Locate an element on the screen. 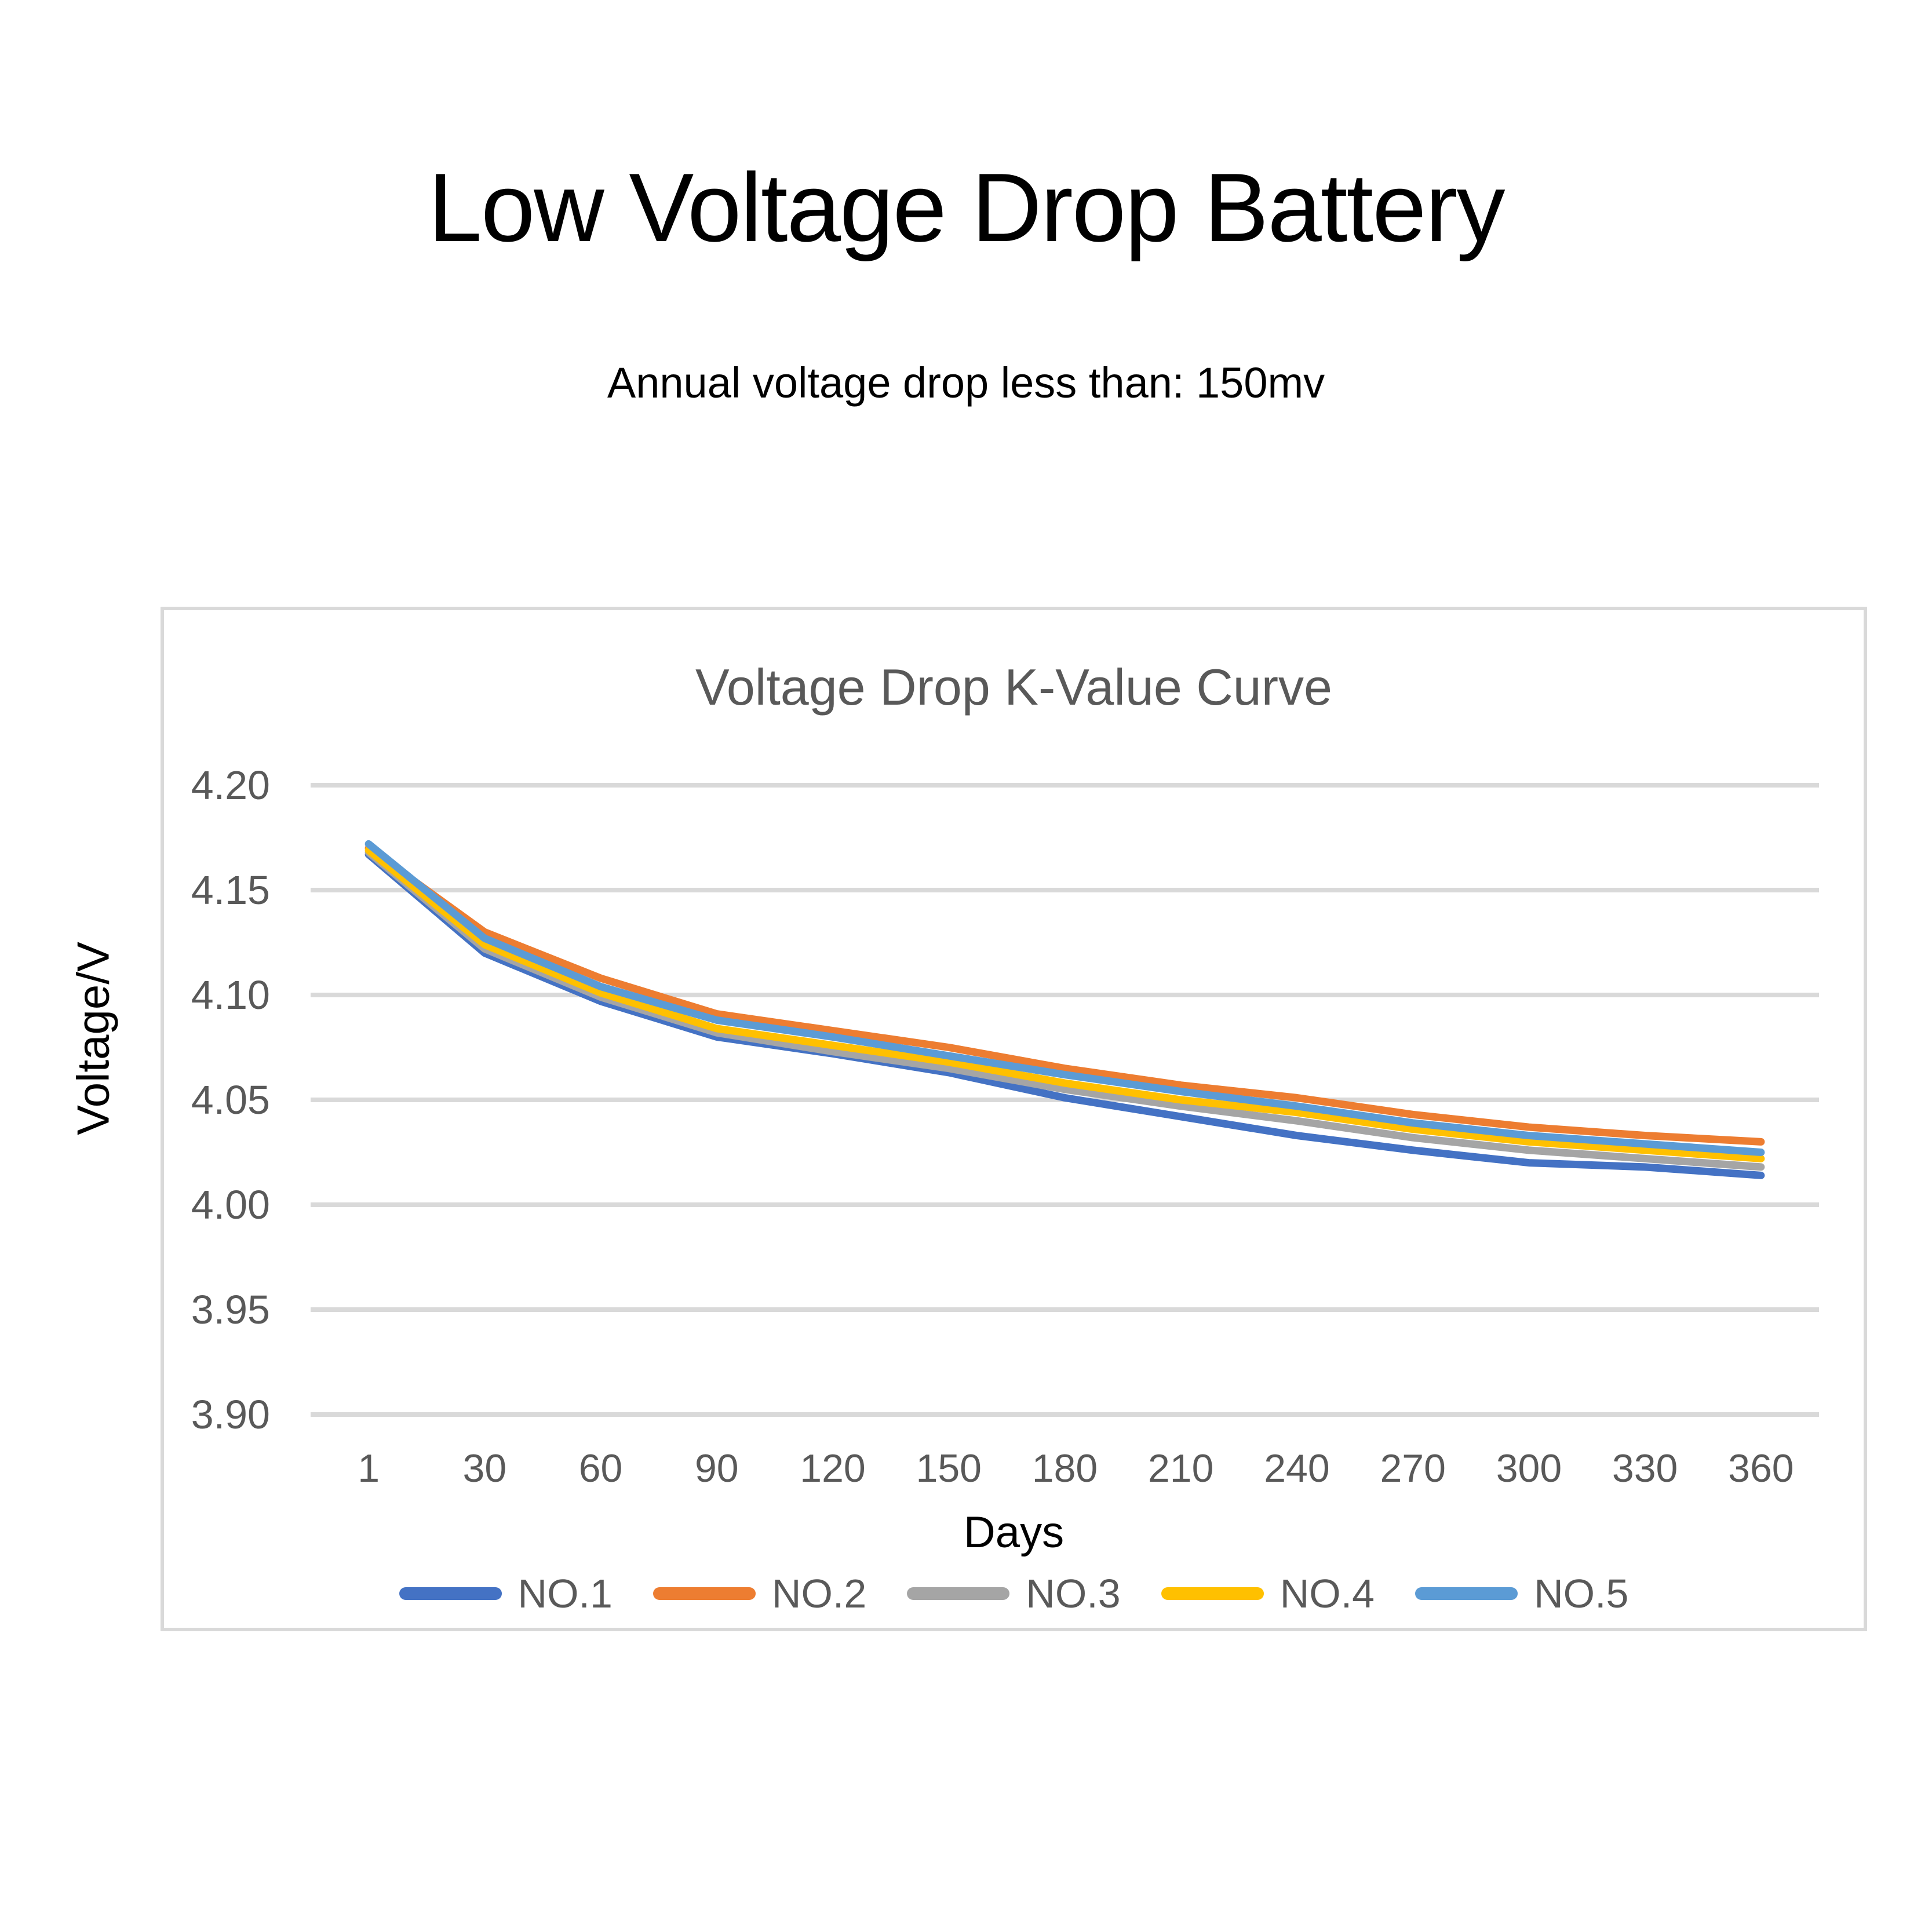 This screenshot has height=1932, width=1932. legend-item-no2: NO.2 is located at coordinates (760, 1593).